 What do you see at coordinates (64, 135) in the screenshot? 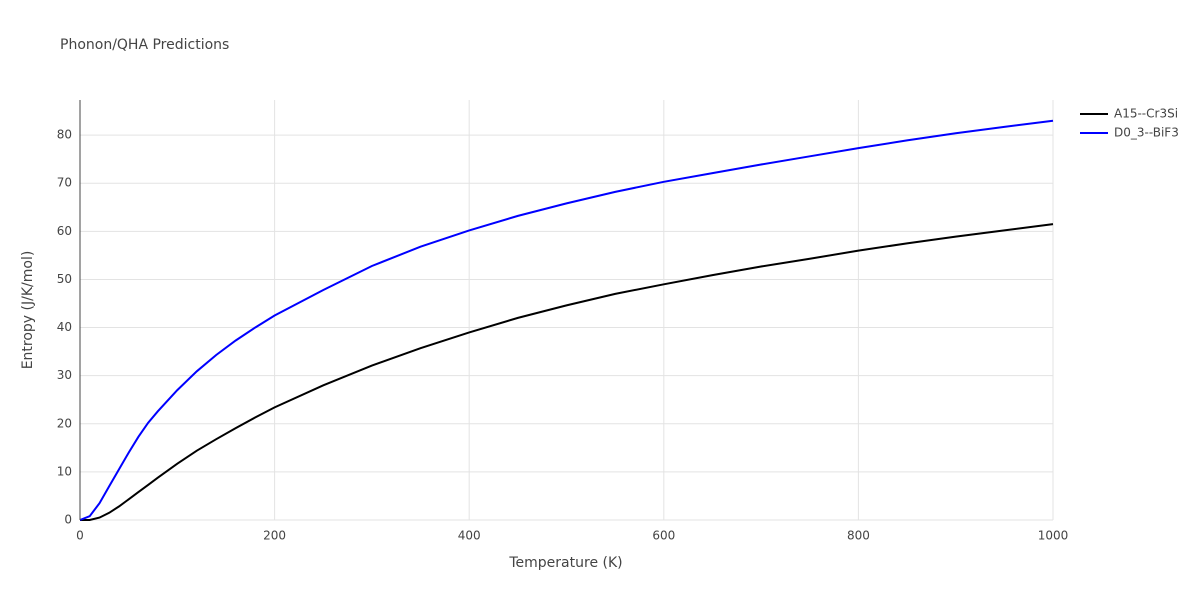
I see `y-tick-label: 80` at bounding box center [64, 135].